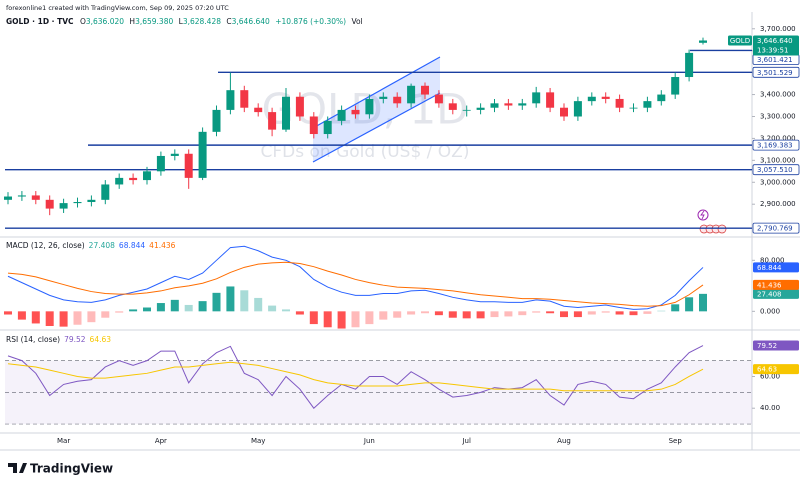  I want to click on change: +10.876 (+0.30%), so click(310, 21).